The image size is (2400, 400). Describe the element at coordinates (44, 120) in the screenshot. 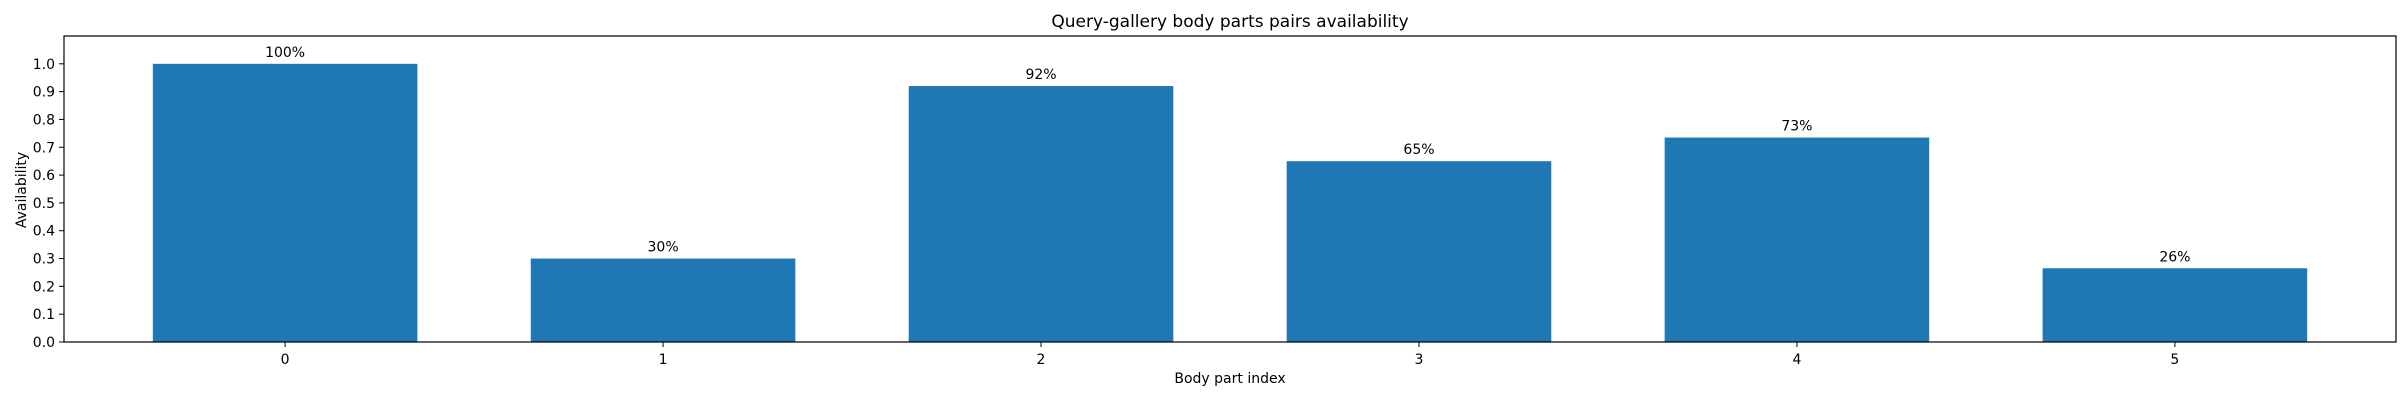

I see `y-tick-label: 0.8` at that location.